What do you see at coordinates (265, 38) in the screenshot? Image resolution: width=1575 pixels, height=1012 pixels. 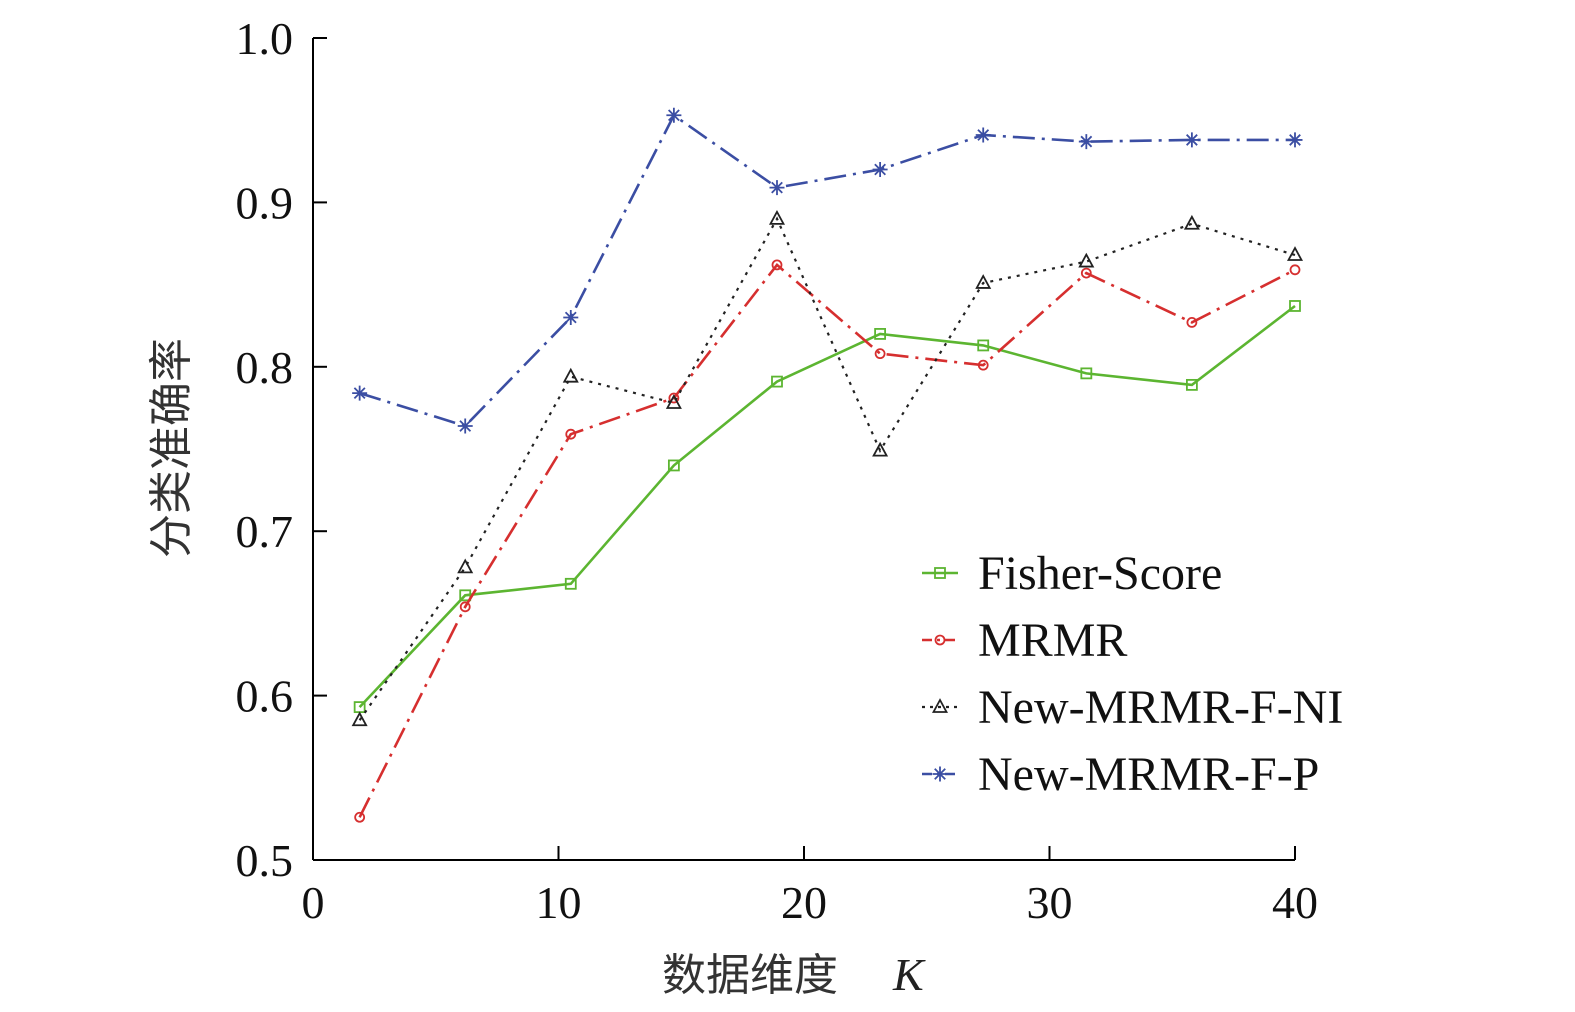 I see `y-tick-label: 1.0` at bounding box center [265, 38].